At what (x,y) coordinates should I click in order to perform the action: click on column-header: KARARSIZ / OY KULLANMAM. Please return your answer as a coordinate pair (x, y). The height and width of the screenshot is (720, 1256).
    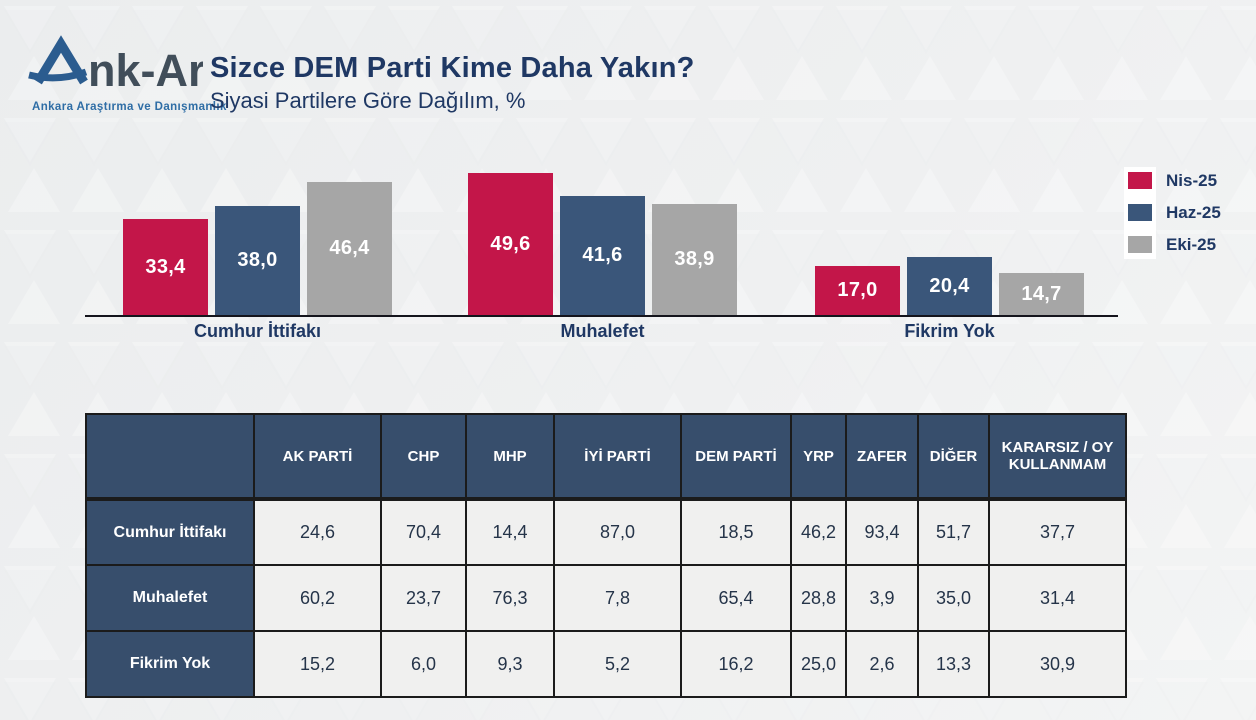
    Looking at the image, I should click on (1057, 457).